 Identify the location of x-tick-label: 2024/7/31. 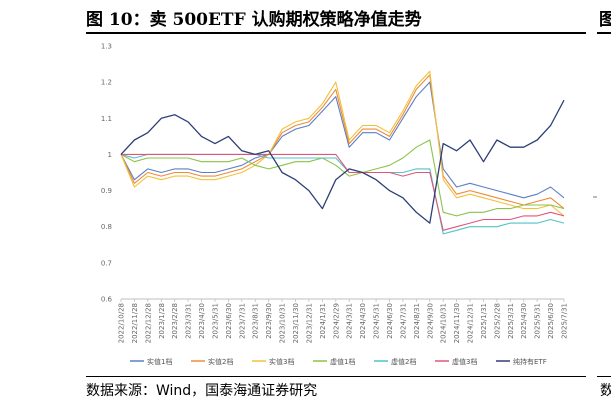
(403, 321).